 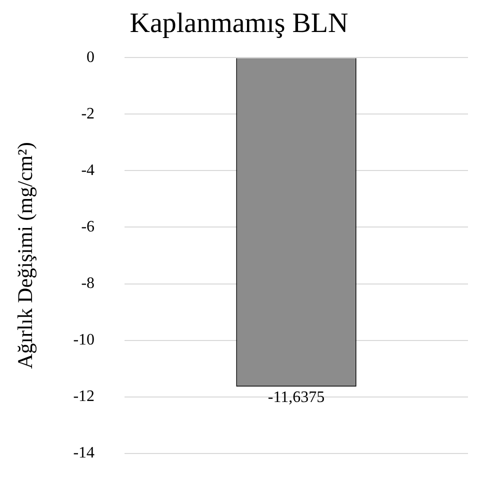 What do you see at coordinates (88, 227) in the screenshot?
I see `y-tick-label: -6` at bounding box center [88, 227].